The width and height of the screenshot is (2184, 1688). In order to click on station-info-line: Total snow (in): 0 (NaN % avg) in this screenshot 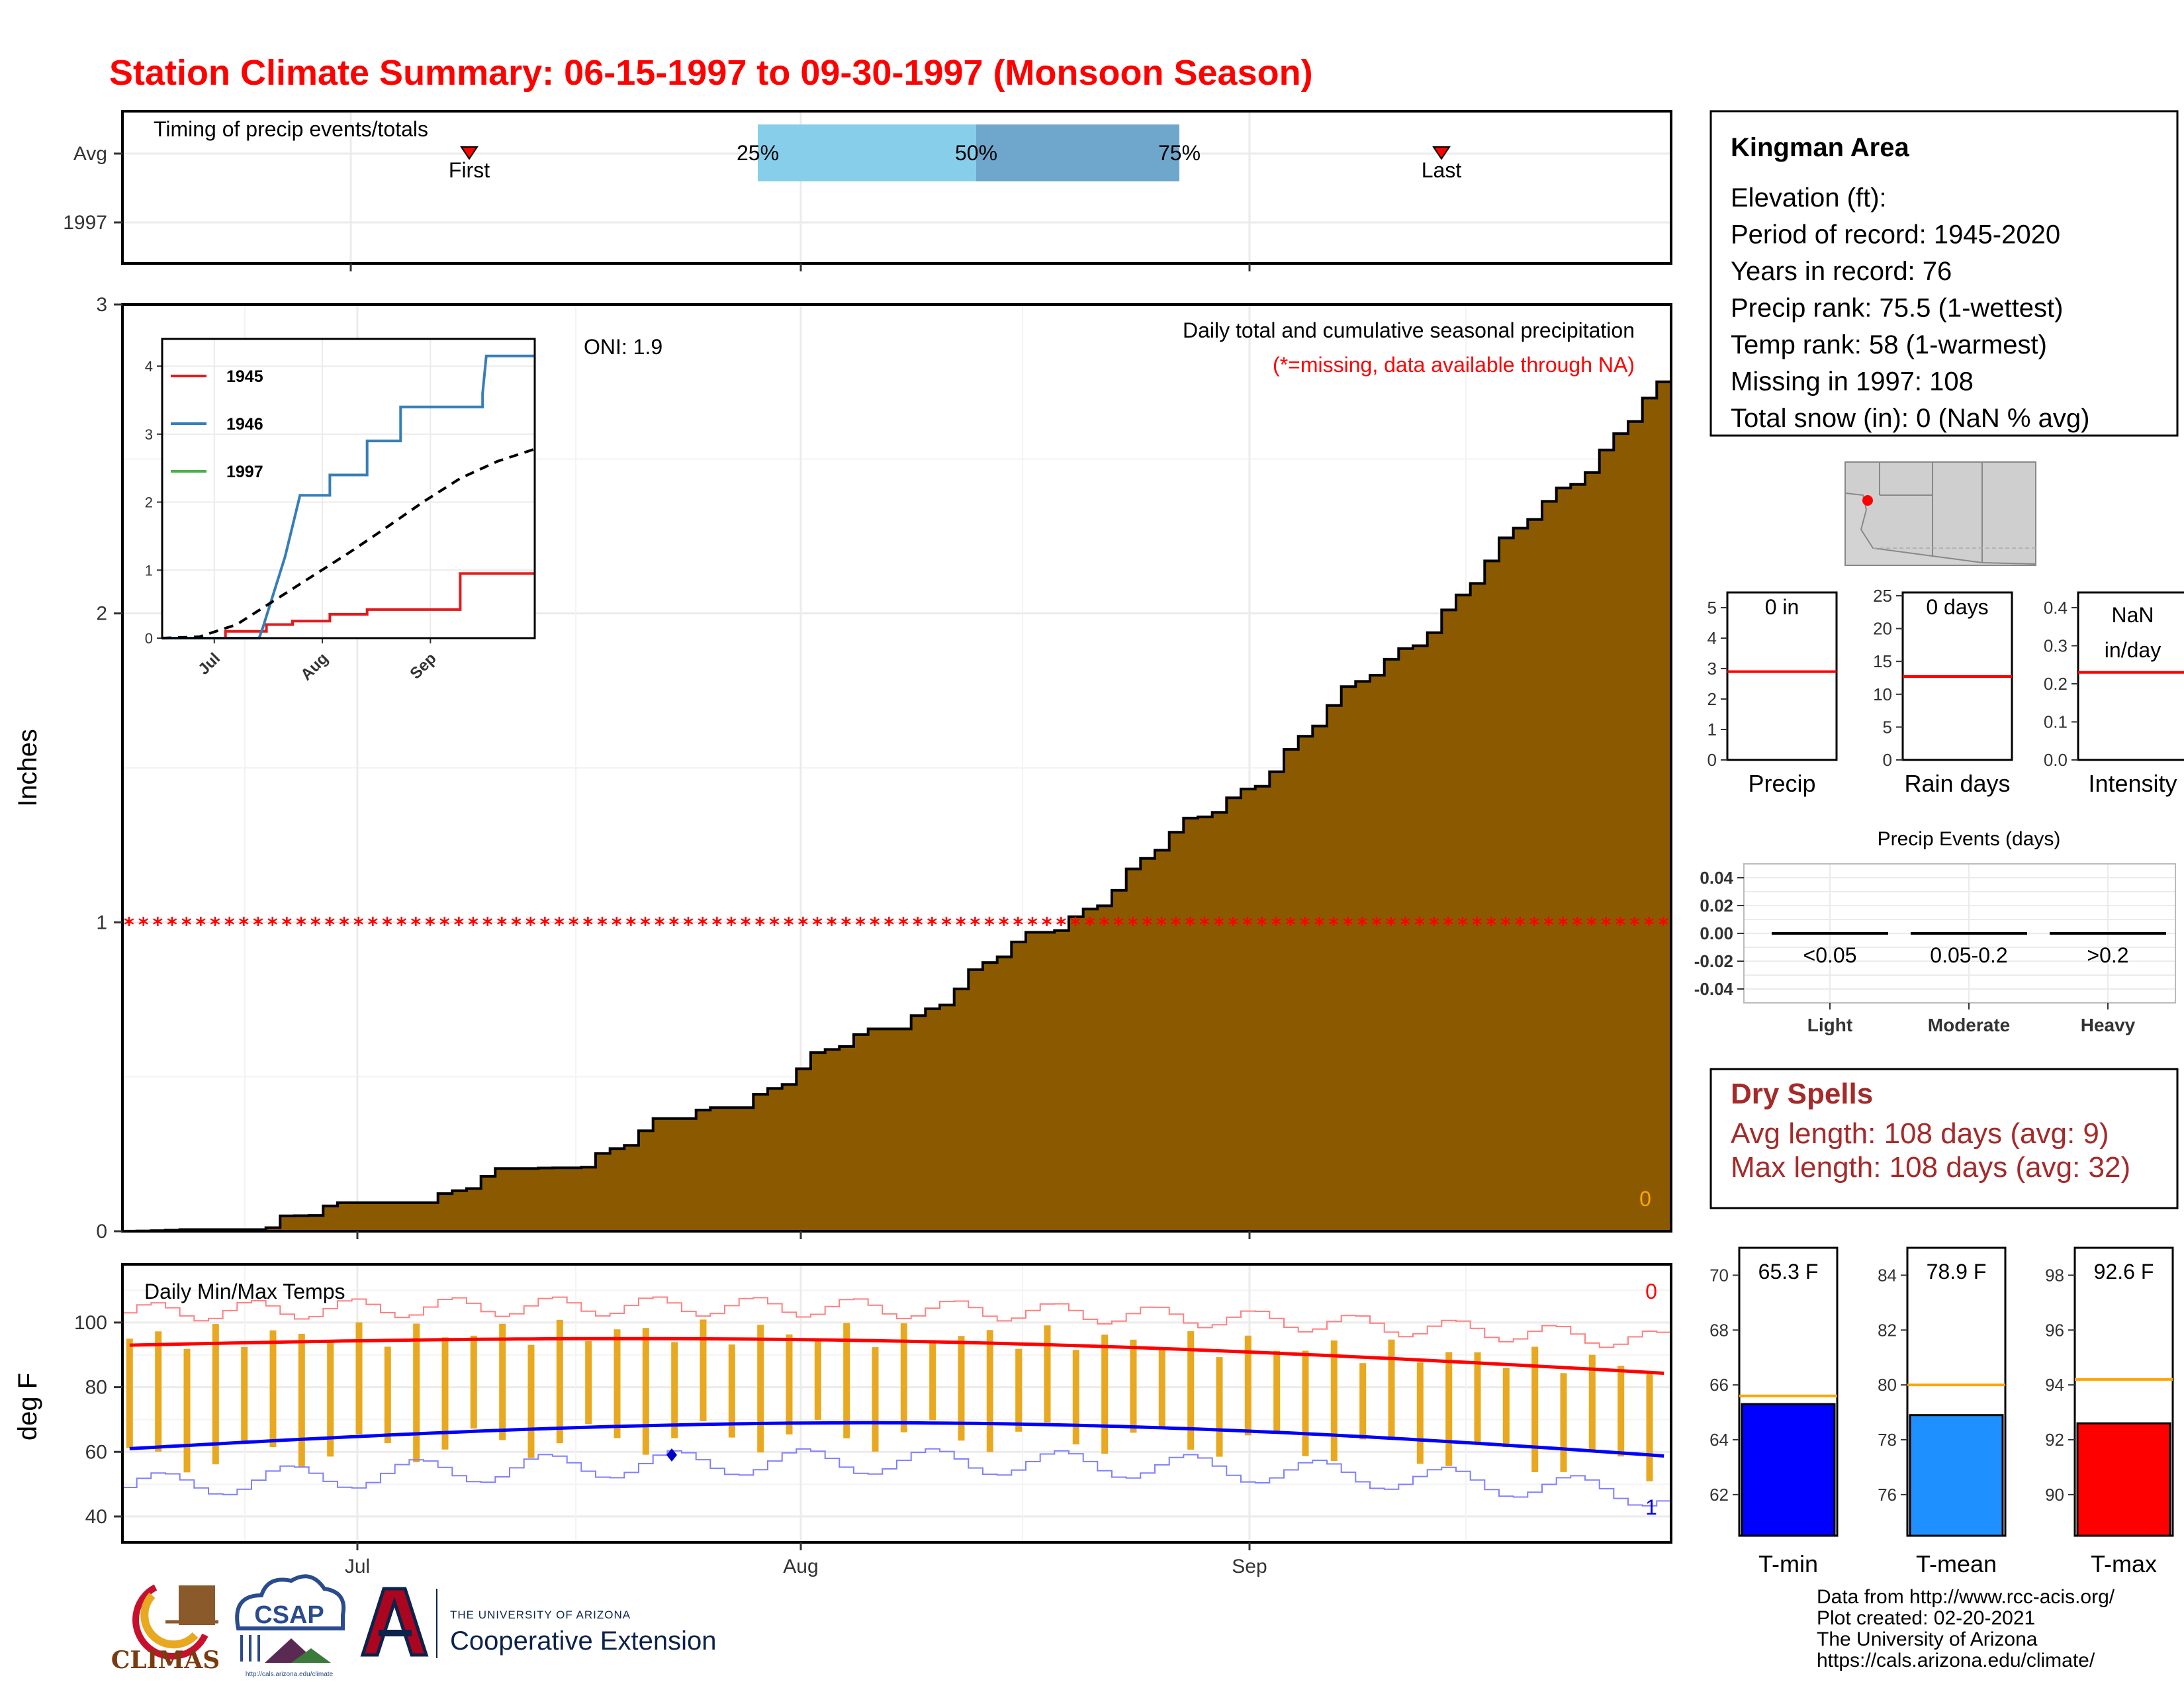, I will do `click(1910, 418)`.